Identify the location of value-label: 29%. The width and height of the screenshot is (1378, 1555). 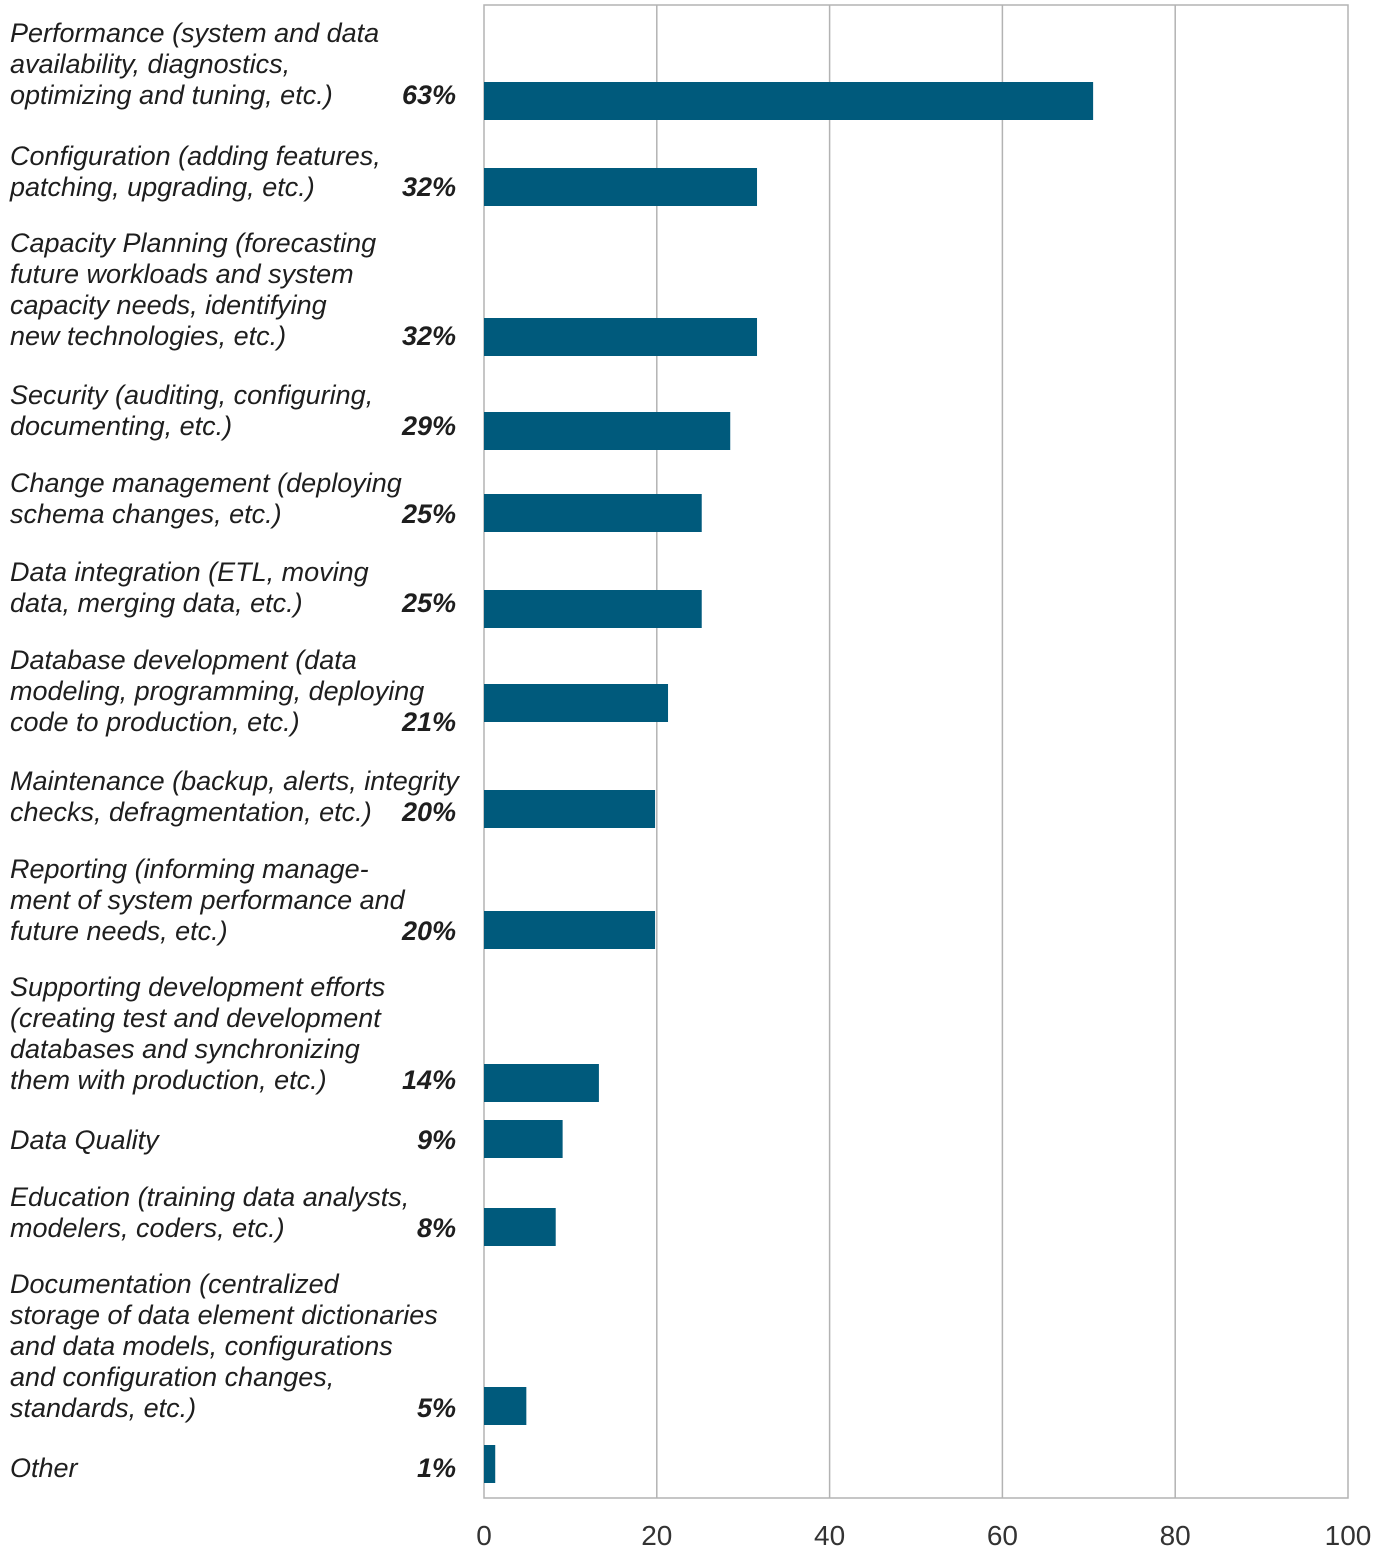
(428, 426).